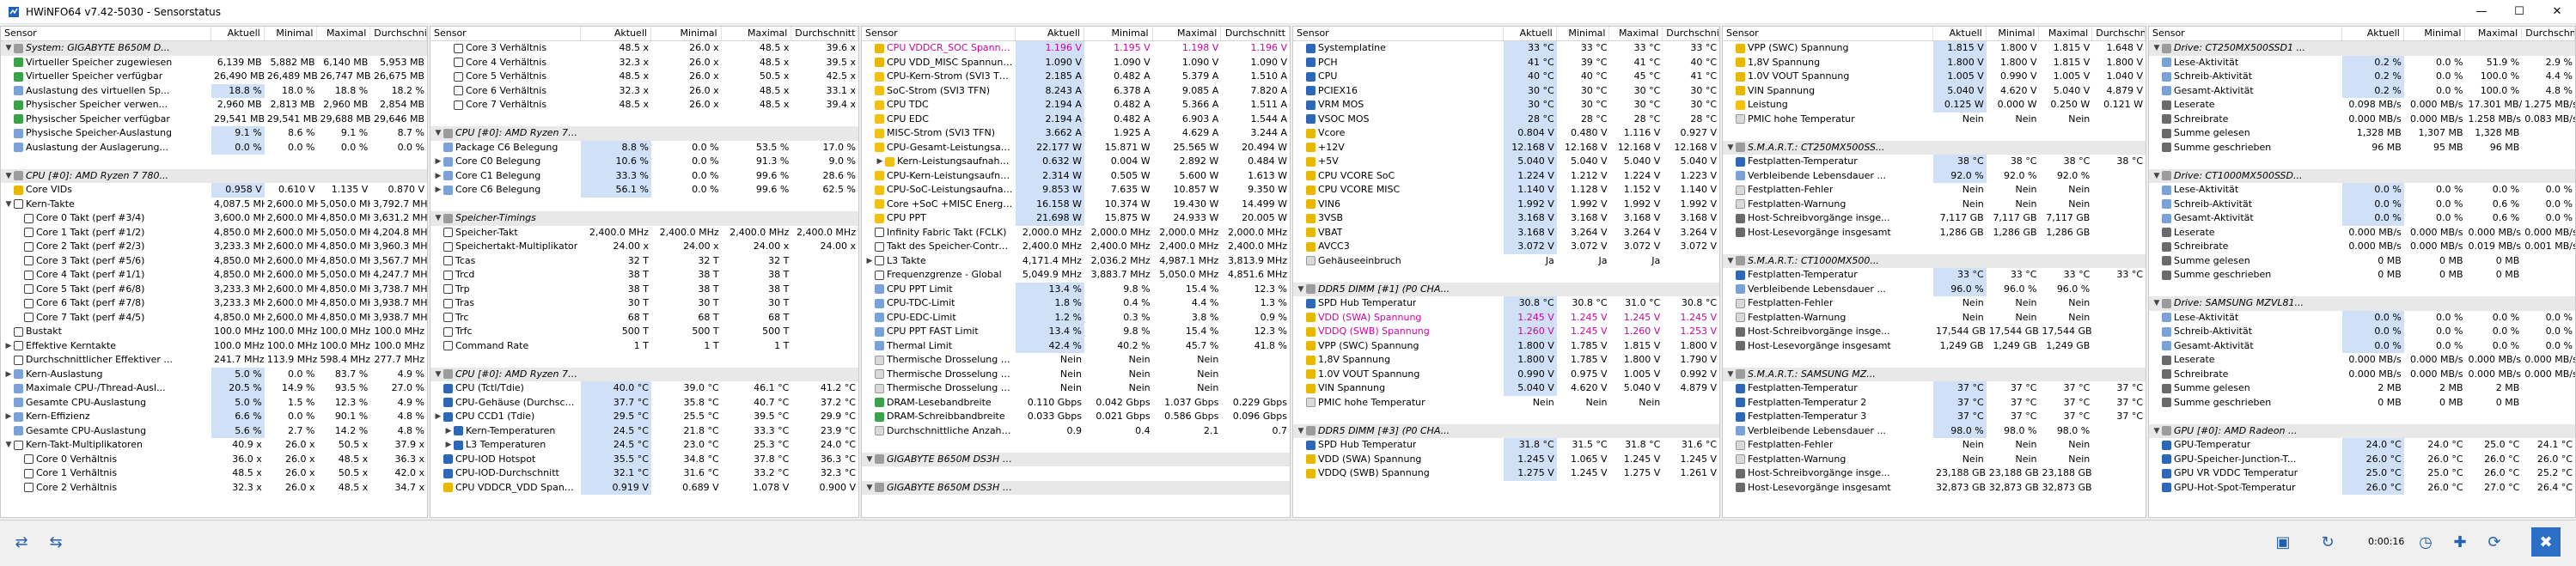 The width and height of the screenshot is (2576, 566). What do you see at coordinates (291, 33) in the screenshot?
I see `column-header-minimal: Minimal` at bounding box center [291, 33].